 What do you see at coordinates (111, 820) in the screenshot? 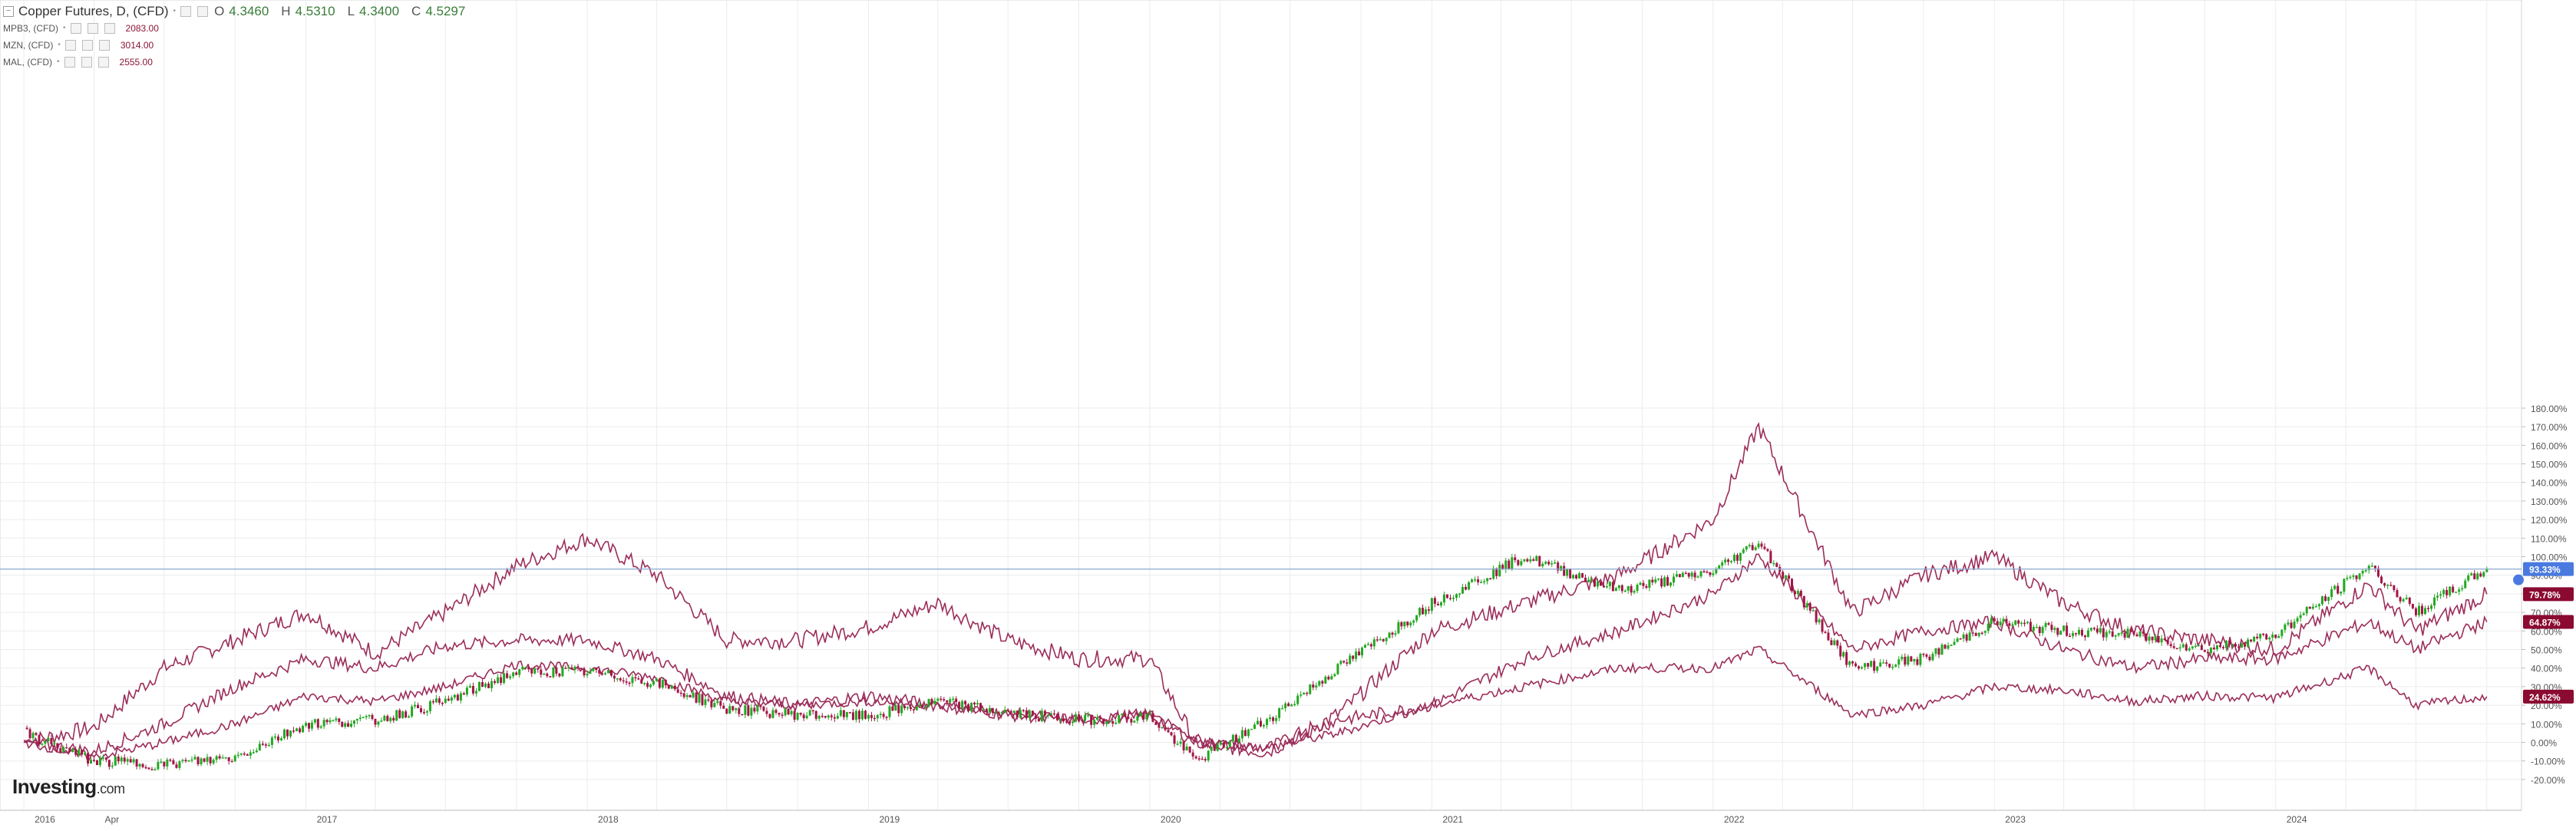
I see `x-tick-label: Apr` at bounding box center [111, 820].